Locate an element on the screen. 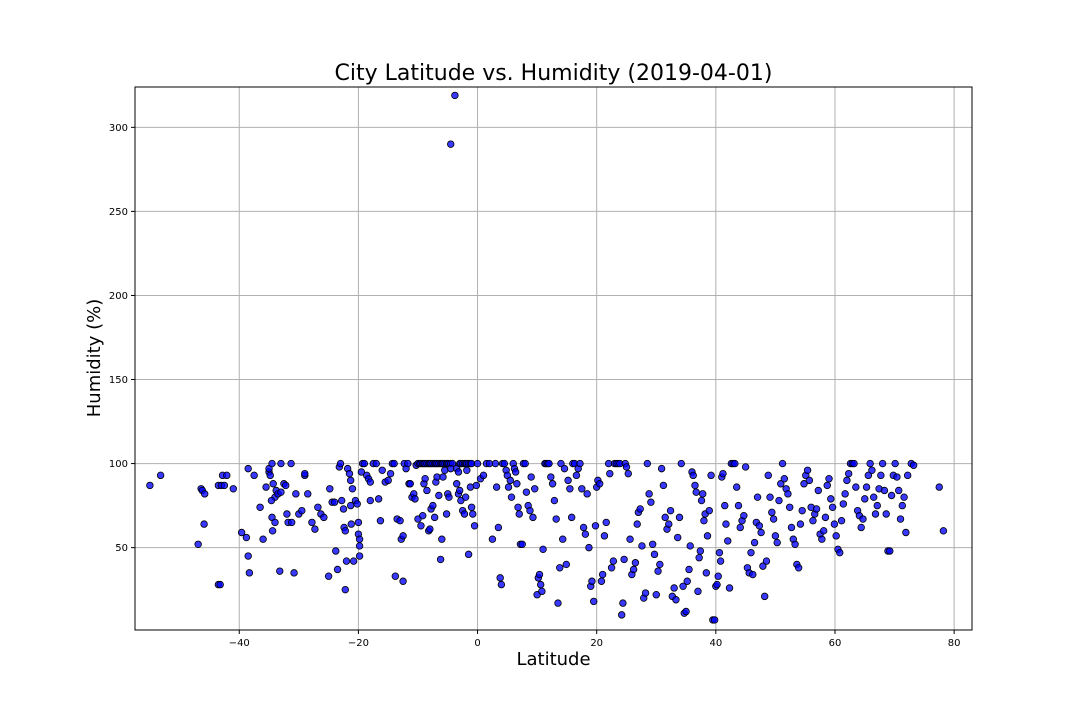 Image resolution: width=1080 pixels, height=720 pixels. y-tick-label: 300 is located at coordinates (118, 128).